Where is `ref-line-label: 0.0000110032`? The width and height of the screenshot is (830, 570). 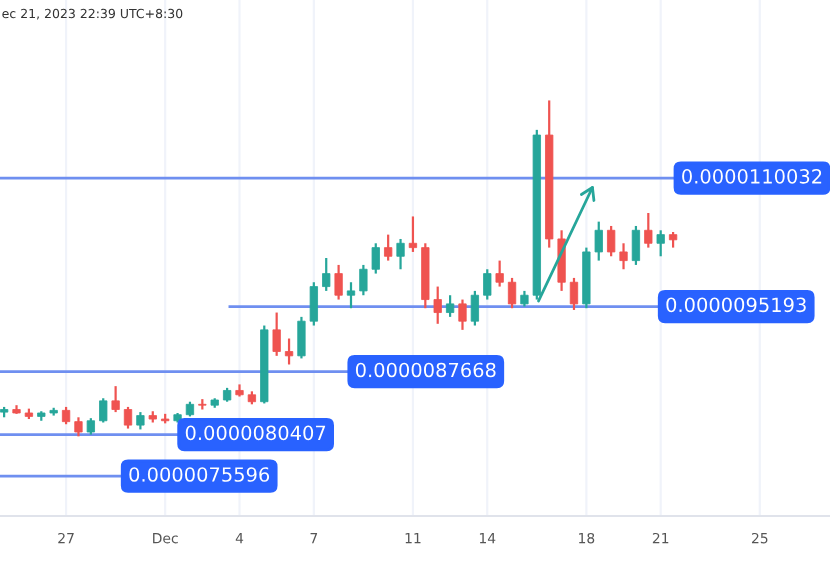 ref-line-label: 0.0000110032 is located at coordinates (752, 176).